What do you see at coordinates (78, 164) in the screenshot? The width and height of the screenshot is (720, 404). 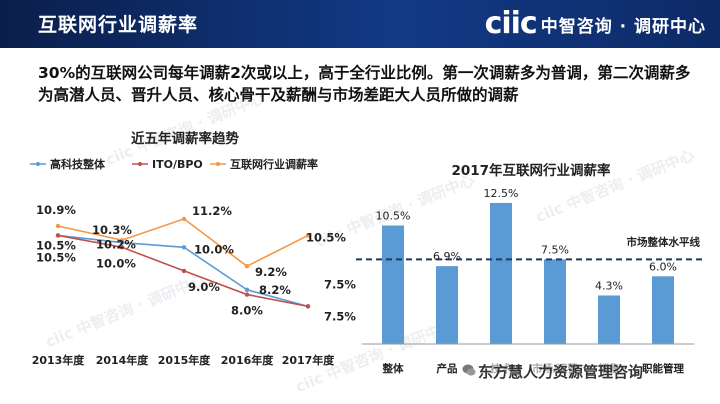 I see `legend-label-hitech: 高科技整体` at bounding box center [78, 164].